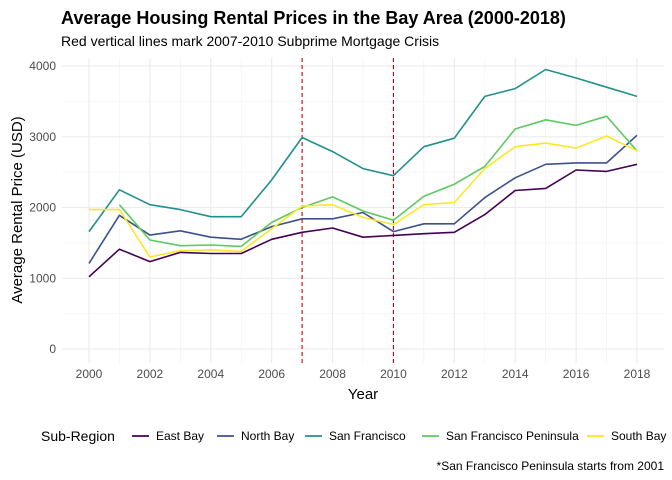  What do you see at coordinates (271, 374) in the screenshot?
I see `x-tick-label: 2006` at bounding box center [271, 374].